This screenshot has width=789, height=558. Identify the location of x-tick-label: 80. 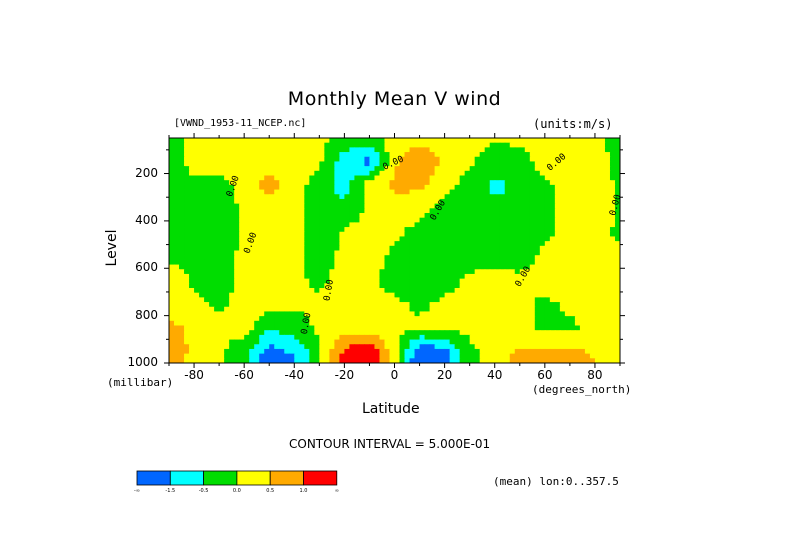
(595, 375).